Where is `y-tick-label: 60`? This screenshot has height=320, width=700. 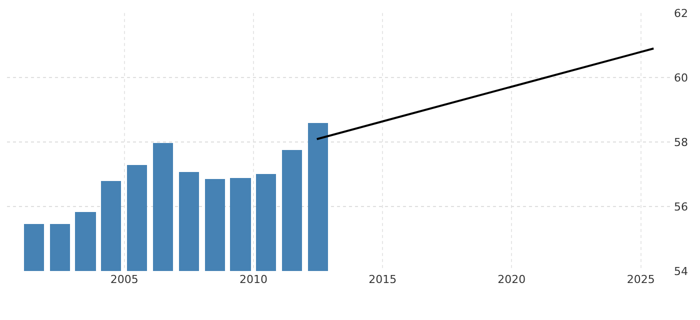
y-tick-label: 60 is located at coordinates (681, 77).